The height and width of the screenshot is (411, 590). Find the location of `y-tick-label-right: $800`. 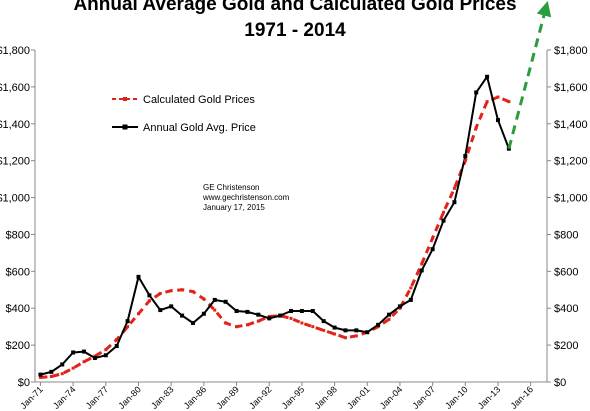

y-tick-label-right: $800 is located at coordinates (566, 235).